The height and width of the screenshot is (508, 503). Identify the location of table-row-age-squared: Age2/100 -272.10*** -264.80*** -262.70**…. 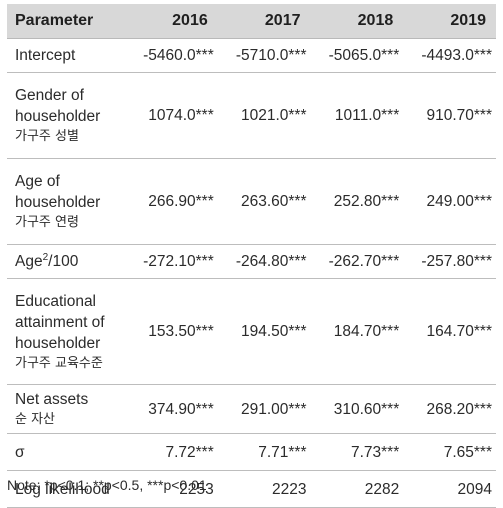
(251, 261).